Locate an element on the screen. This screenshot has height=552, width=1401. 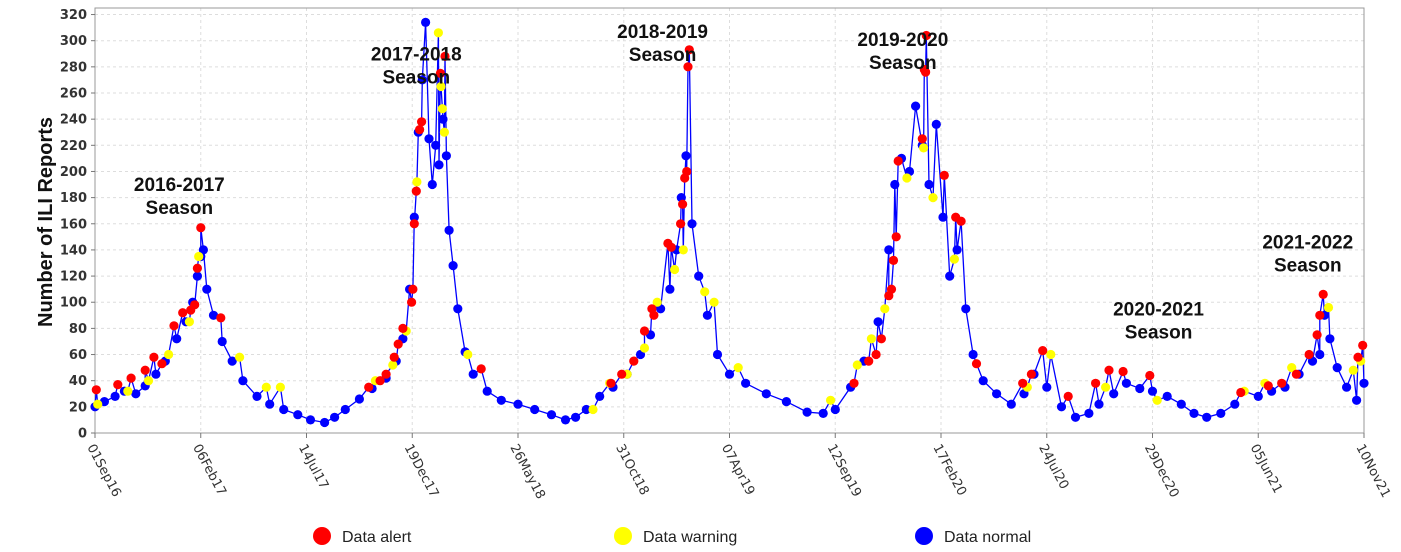
x-tick-label: 06Feb17 is located at coordinates (209, 470).